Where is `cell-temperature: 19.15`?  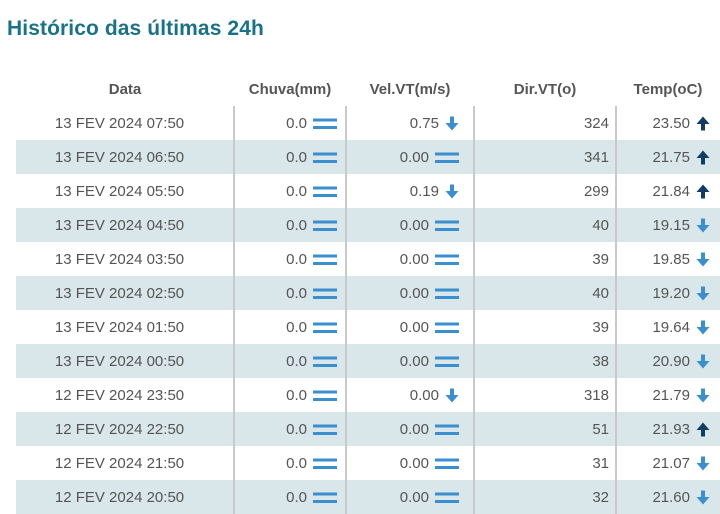 cell-temperature: 19.15 is located at coordinates (667, 225).